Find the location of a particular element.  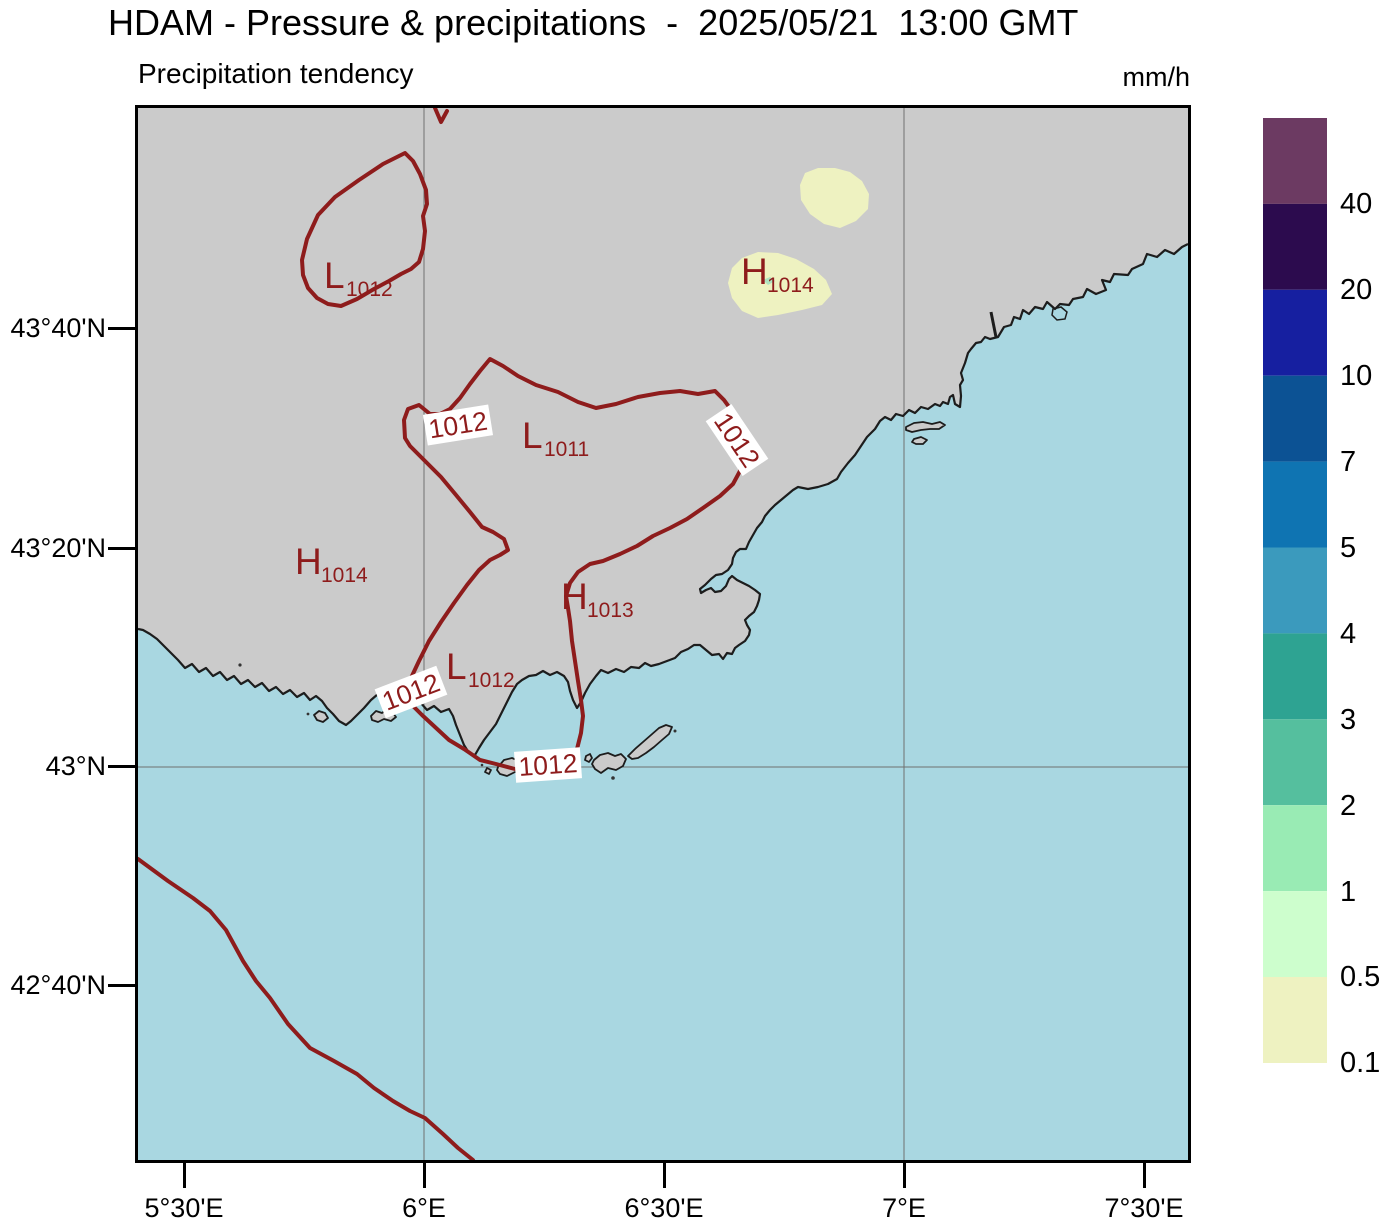

pressure-center-l-1011: L 1011 is located at coordinates (555, 438).